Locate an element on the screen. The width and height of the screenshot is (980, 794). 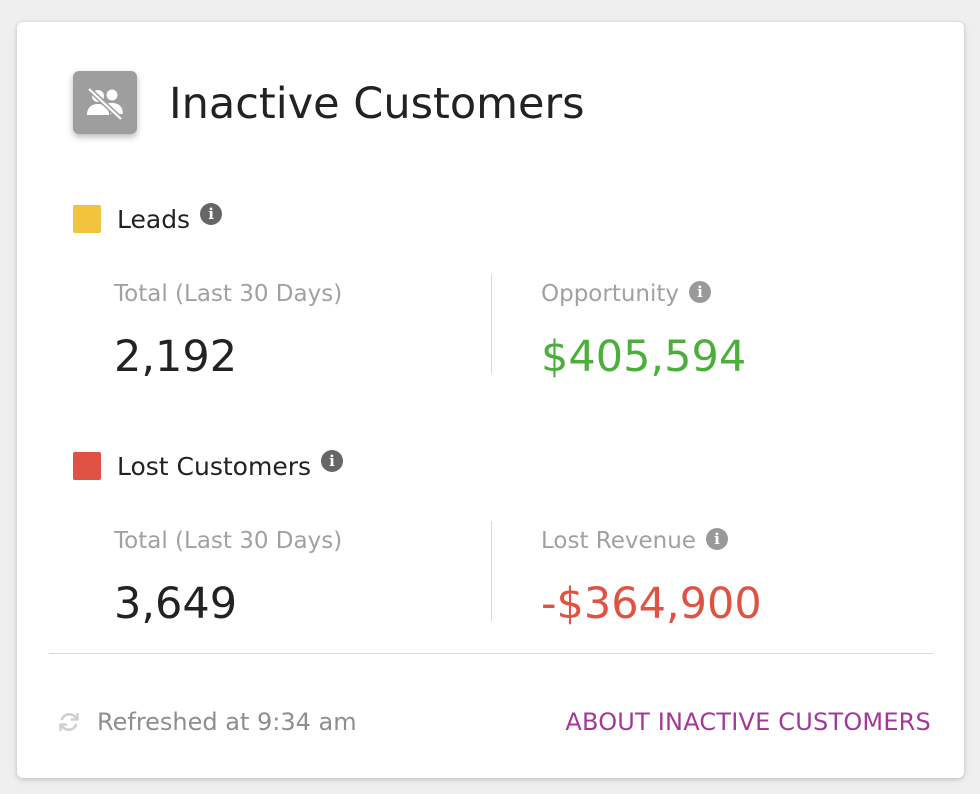
refresh-status: Refreshed at 9:34 am is located at coordinates (207, 722).